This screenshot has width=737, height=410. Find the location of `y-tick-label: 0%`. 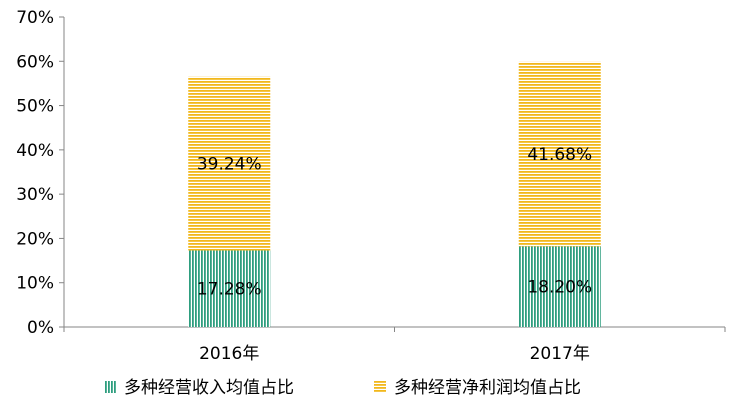

y-tick-label: 0% is located at coordinates (40, 328).